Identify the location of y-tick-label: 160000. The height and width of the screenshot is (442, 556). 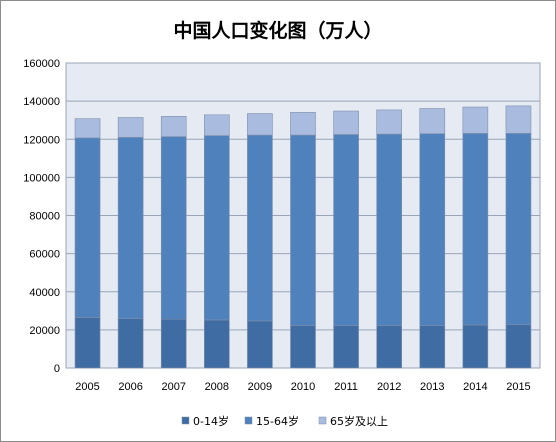
(41, 64).